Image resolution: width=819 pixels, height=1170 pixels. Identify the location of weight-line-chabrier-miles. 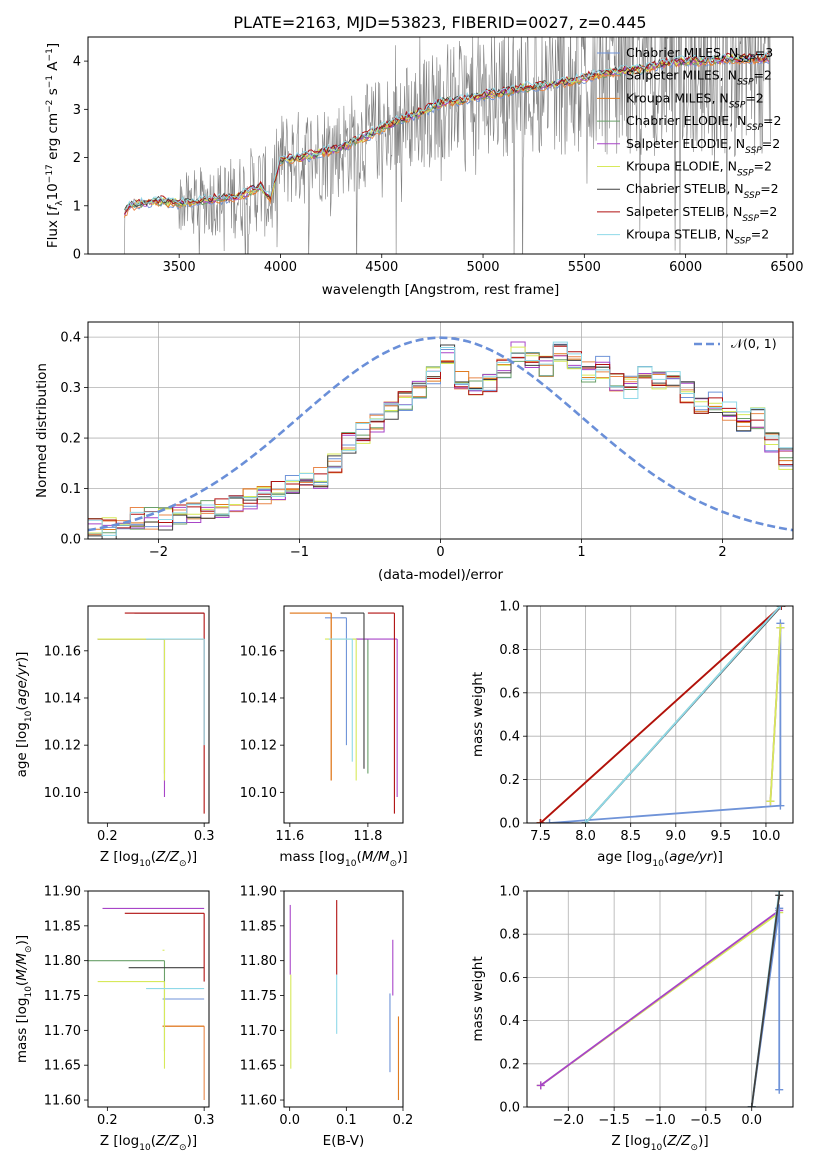
(665, 723).